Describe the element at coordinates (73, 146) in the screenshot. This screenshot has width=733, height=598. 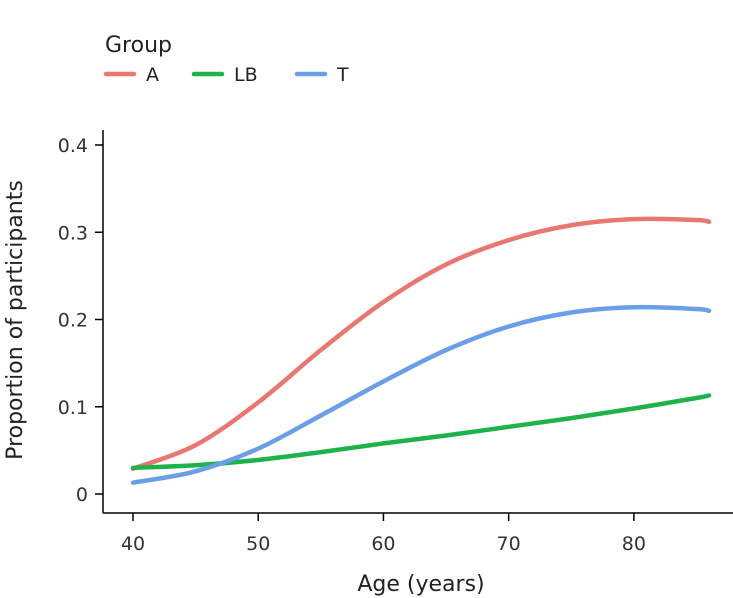
I see `y-tick-label: 0.4` at that location.